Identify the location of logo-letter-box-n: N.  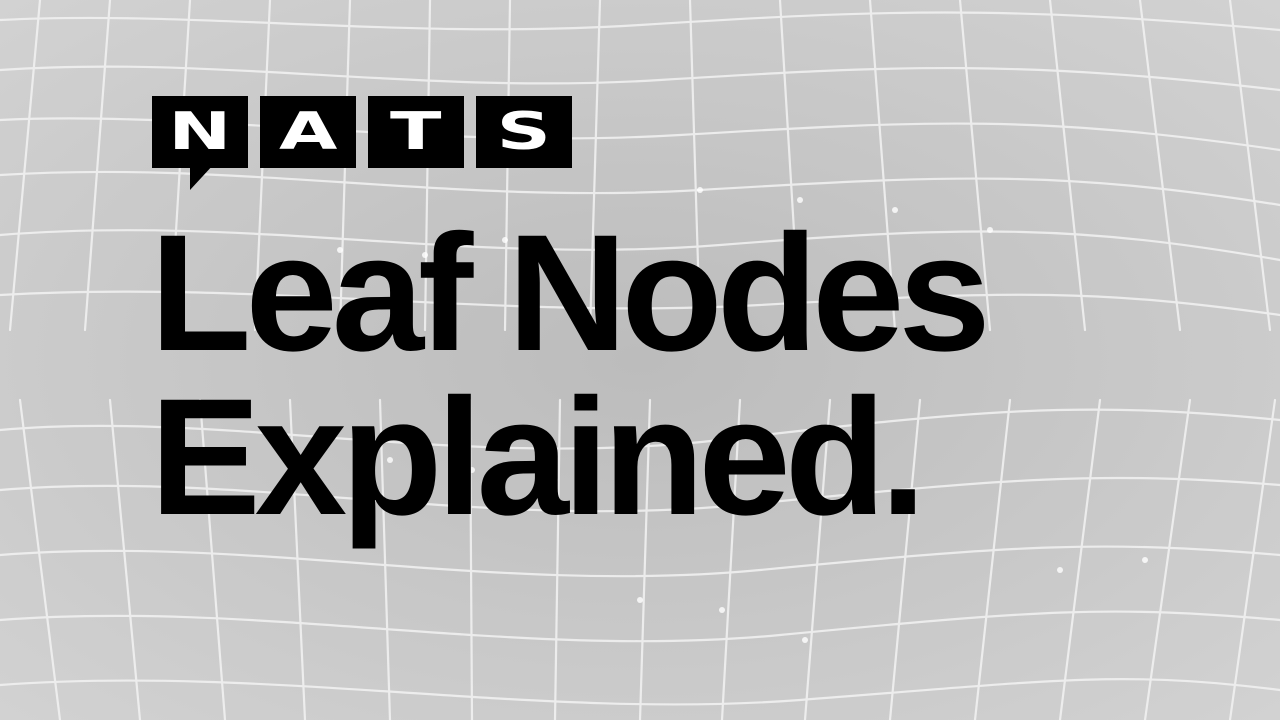
(200, 132).